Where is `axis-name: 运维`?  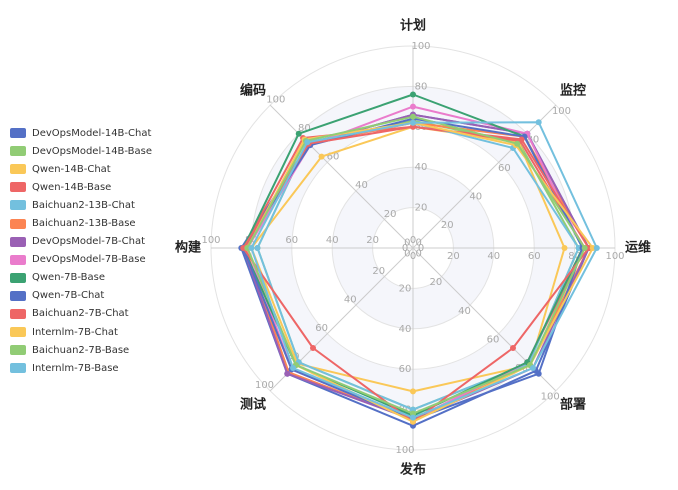 axis-name: 运维 is located at coordinates (638, 248).